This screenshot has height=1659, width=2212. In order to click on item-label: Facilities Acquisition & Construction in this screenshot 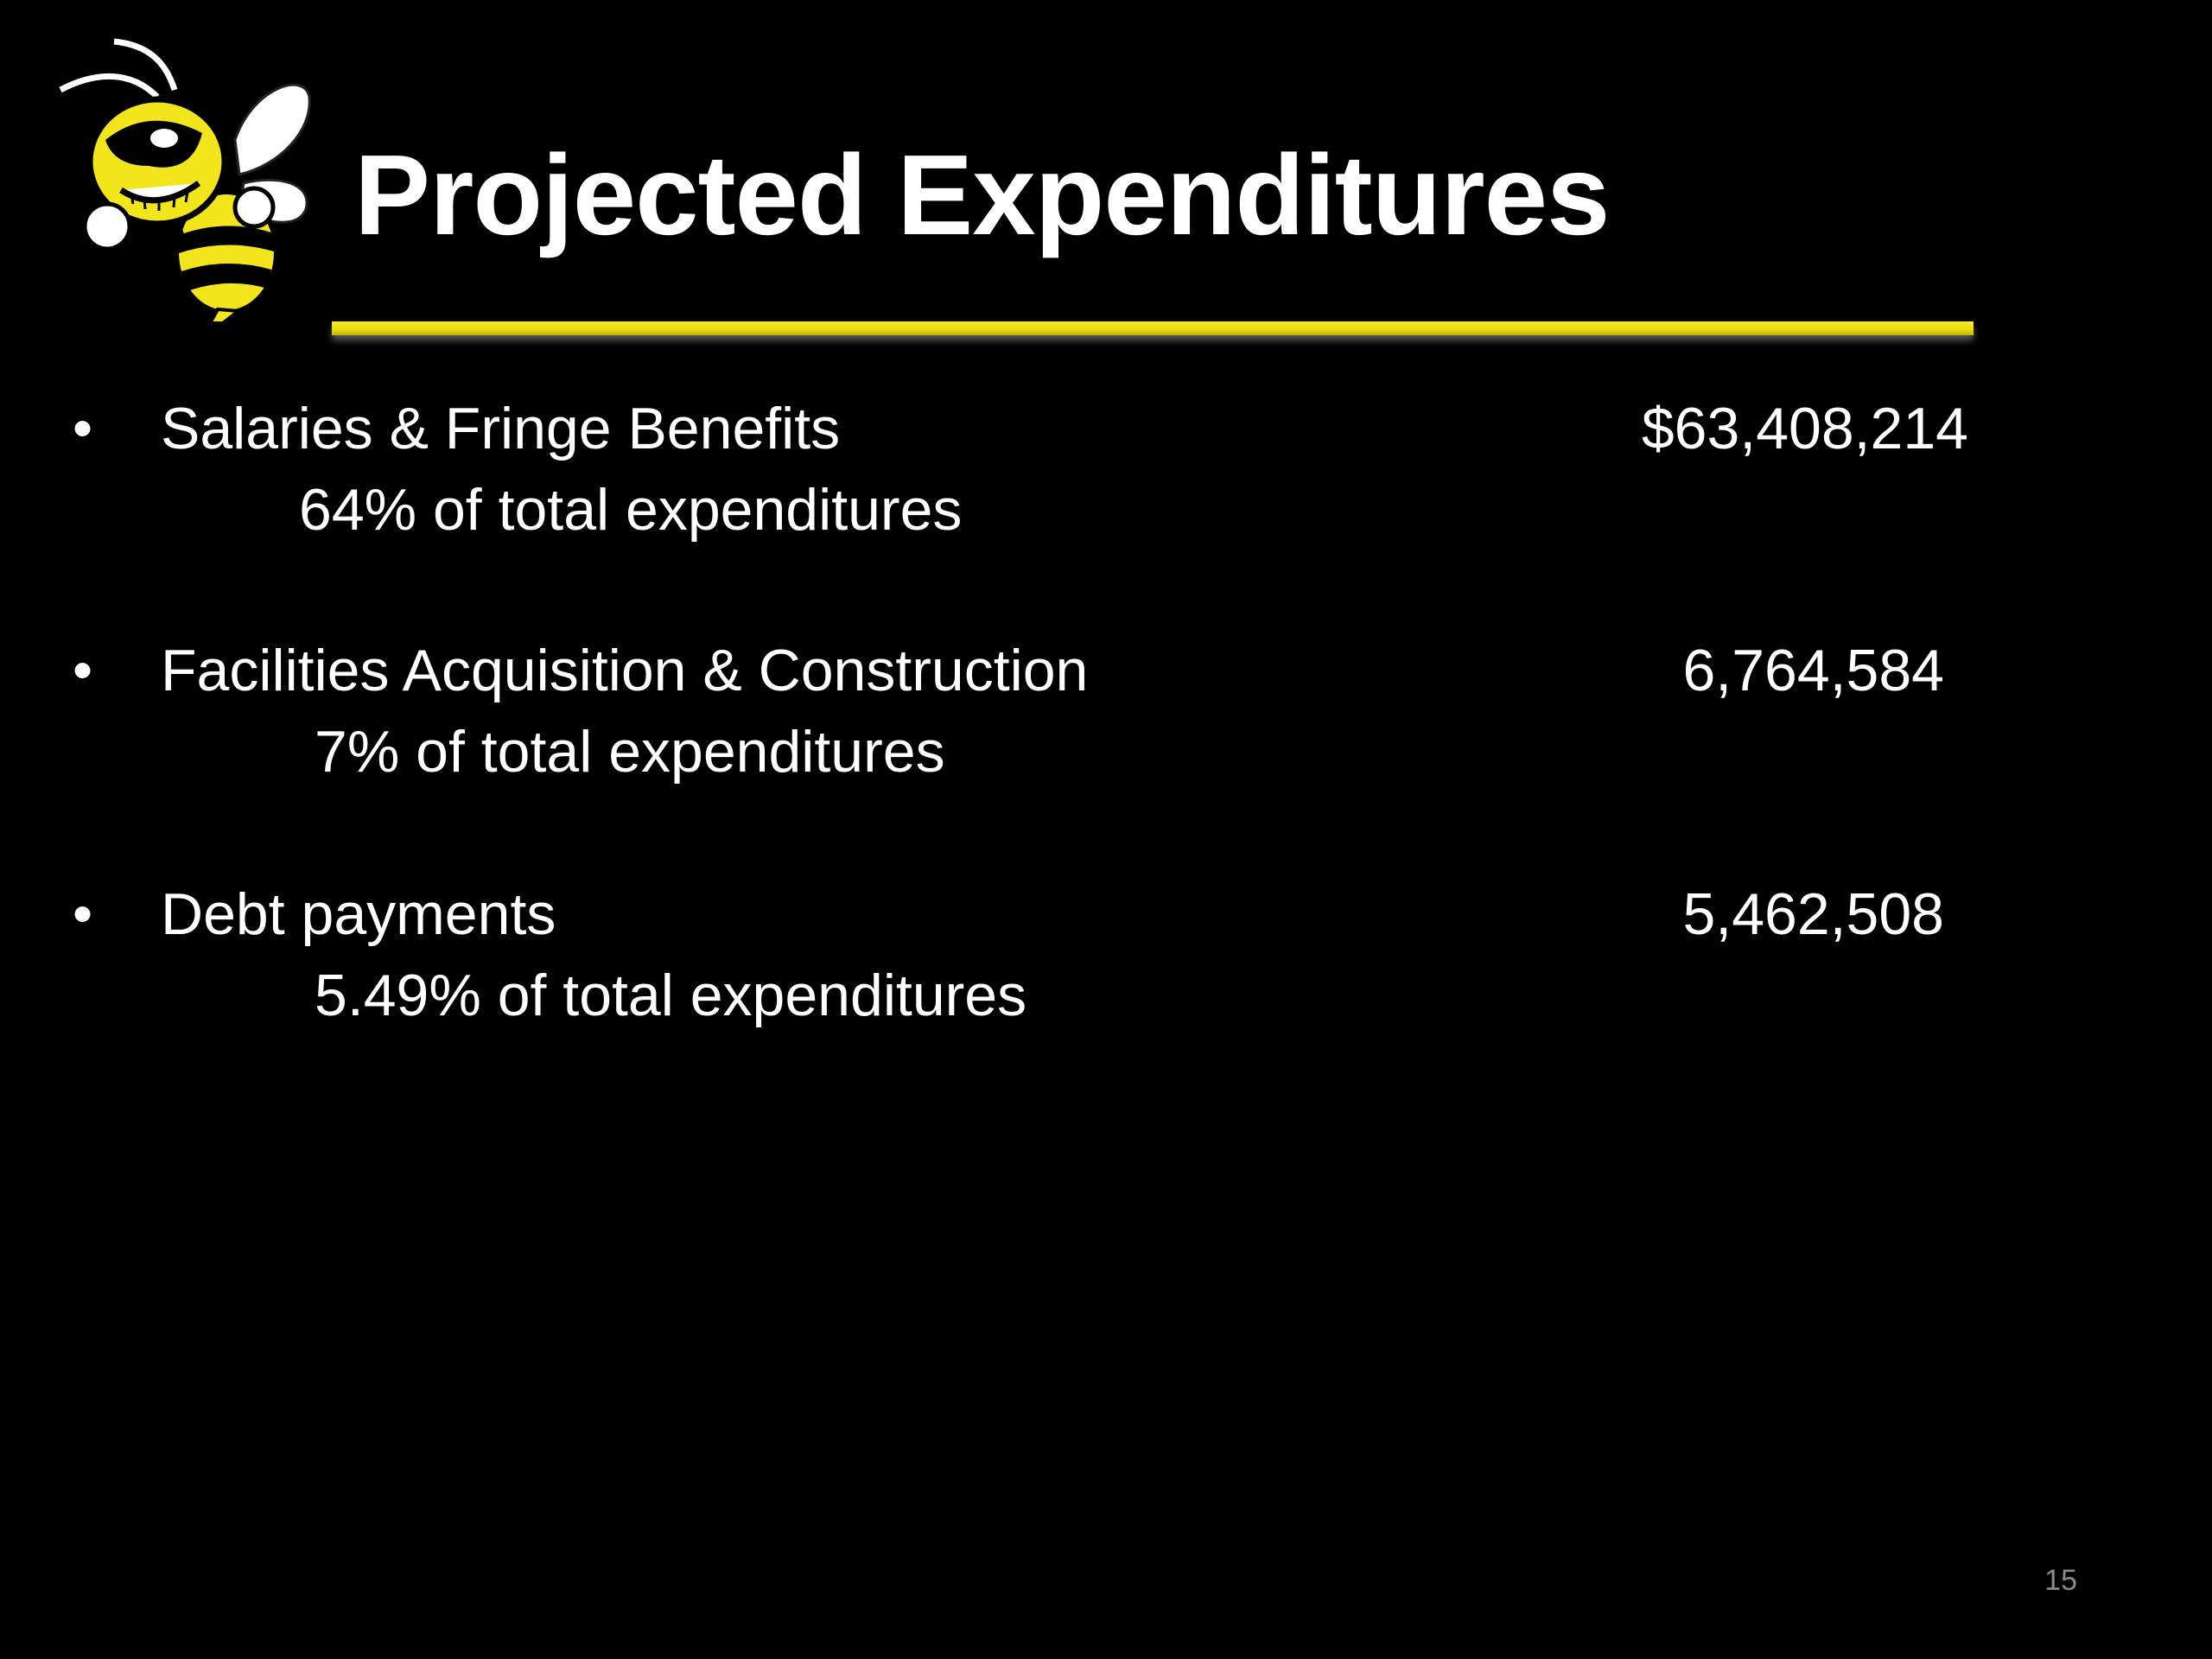, I will do `click(625, 670)`.